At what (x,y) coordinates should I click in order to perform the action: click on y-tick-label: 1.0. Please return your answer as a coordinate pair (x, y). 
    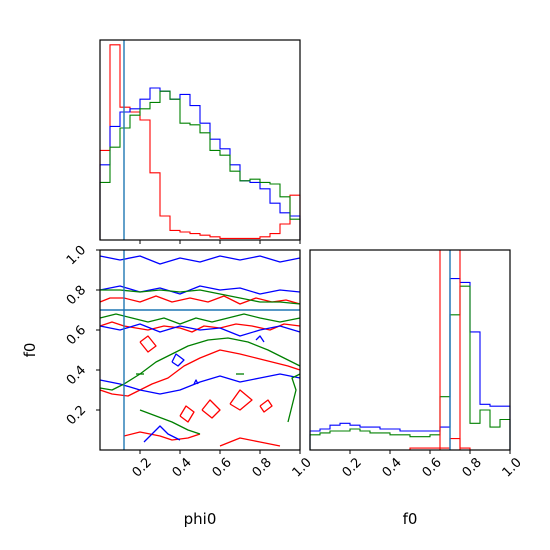
    Looking at the image, I should click on (76, 255).